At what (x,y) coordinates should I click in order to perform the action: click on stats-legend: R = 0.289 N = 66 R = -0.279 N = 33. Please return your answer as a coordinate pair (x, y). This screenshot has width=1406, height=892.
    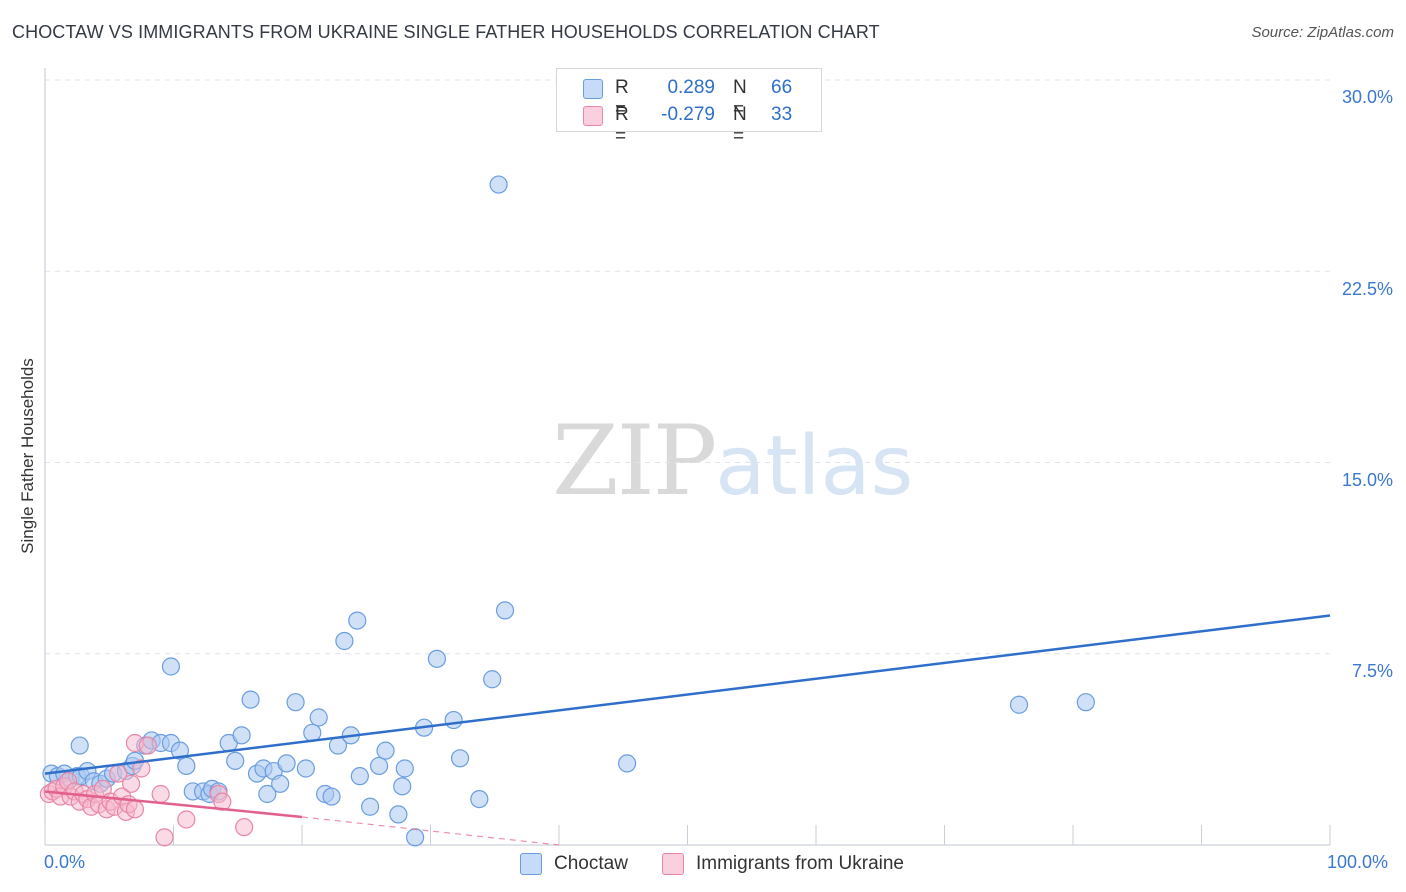
    Looking at the image, I should click on (689, 107).